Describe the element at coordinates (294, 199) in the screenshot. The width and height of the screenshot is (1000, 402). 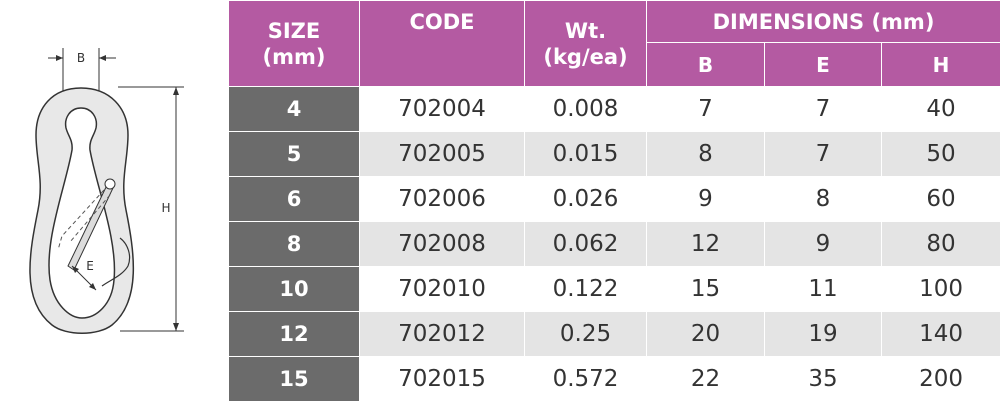
I see `size-cell: 6` at that location.